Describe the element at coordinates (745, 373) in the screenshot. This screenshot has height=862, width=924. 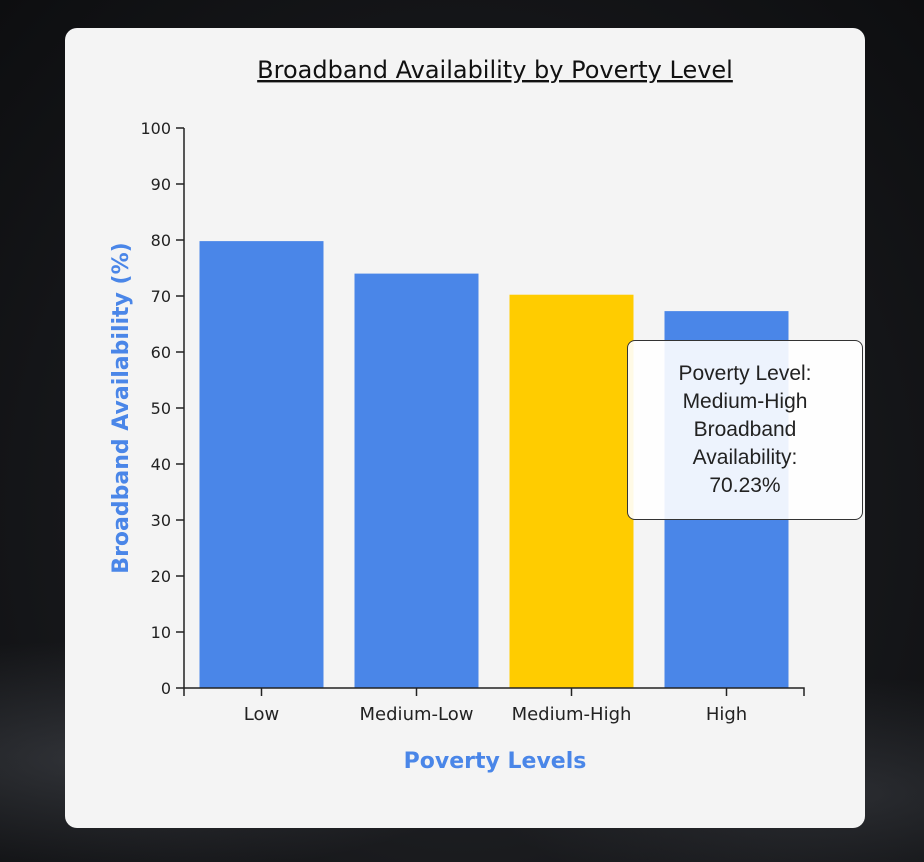
I see `tooltip-line-label: Poverty Level:` at that location.